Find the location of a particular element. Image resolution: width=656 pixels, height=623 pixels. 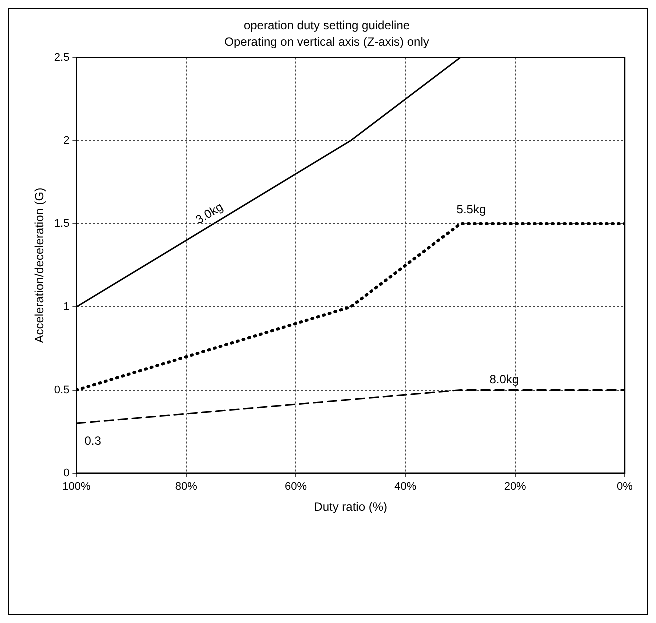

chart-title: operation duty setting guideline is located at coordinates (327, 25).